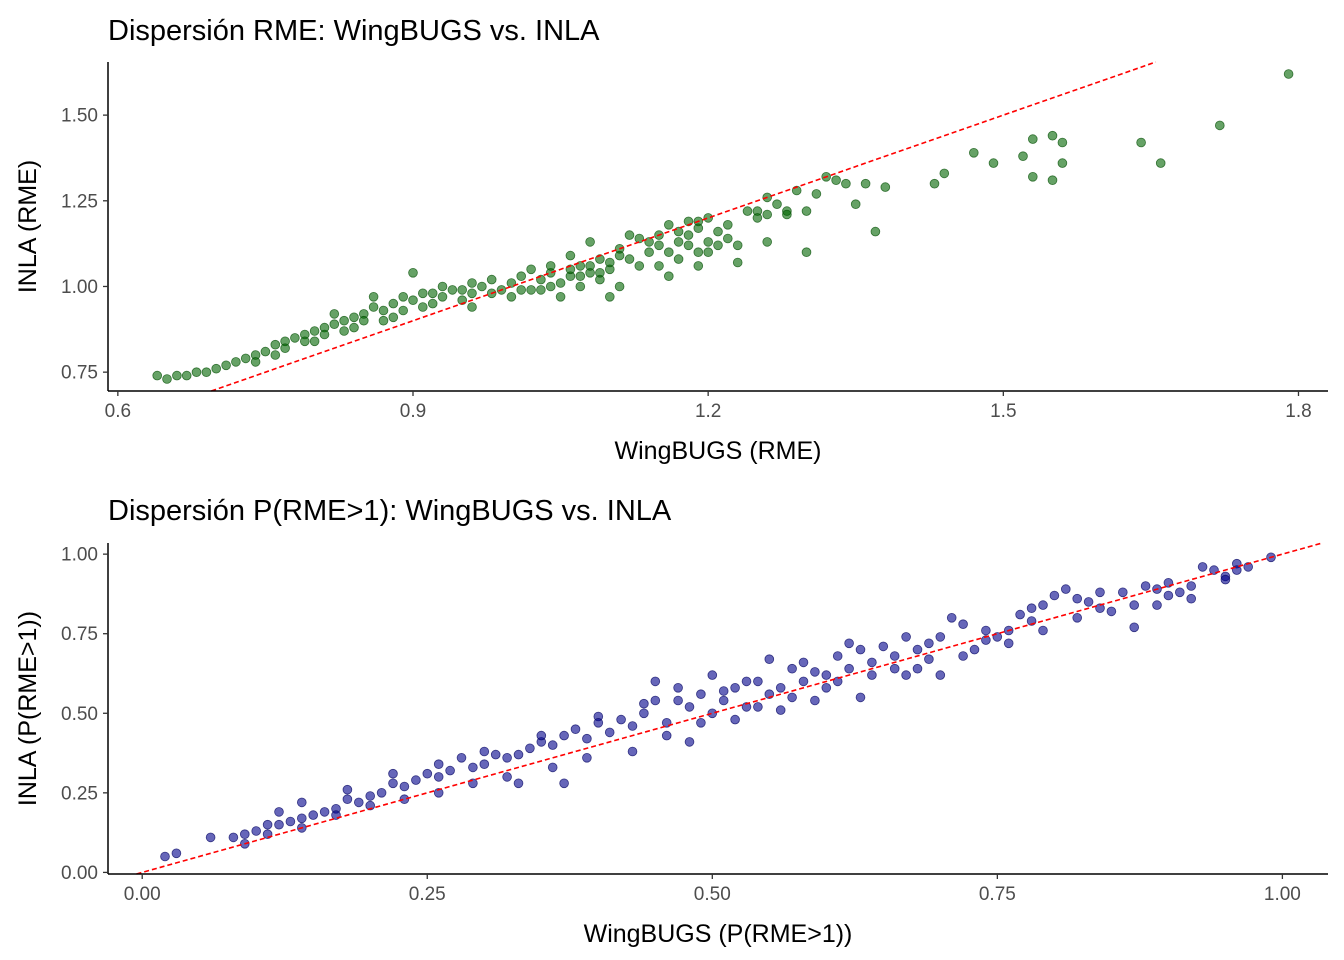 The height and width of the screenshot is (960, 1344). Describe the element at coordinates (79, 793) in the screenshot. I see `y-tick-label: 0.25` at that location.